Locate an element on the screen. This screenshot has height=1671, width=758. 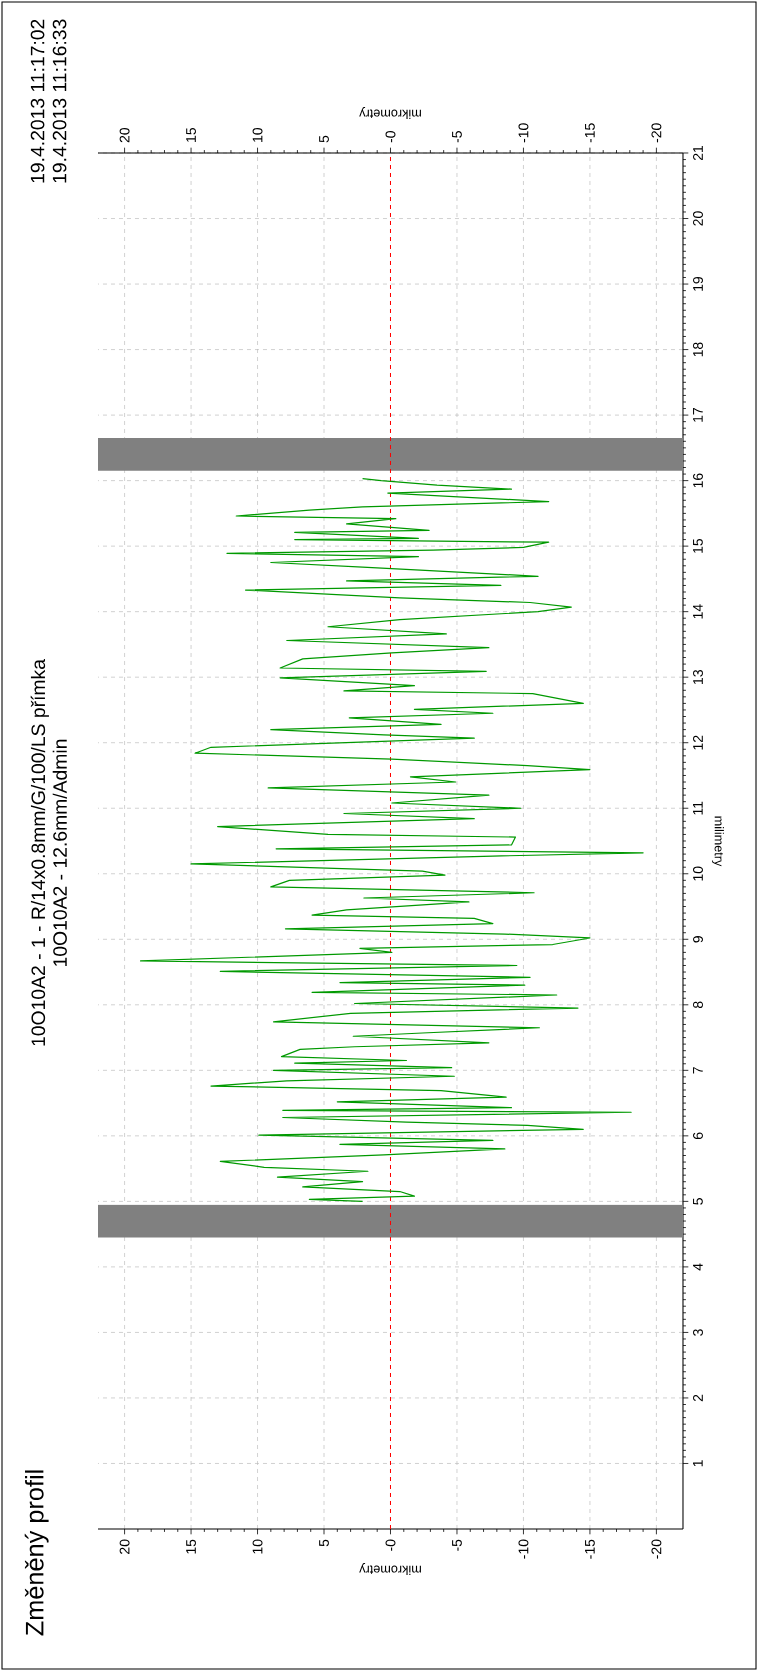
y-tick-label: 1 is located at coordinates (698, 1463).